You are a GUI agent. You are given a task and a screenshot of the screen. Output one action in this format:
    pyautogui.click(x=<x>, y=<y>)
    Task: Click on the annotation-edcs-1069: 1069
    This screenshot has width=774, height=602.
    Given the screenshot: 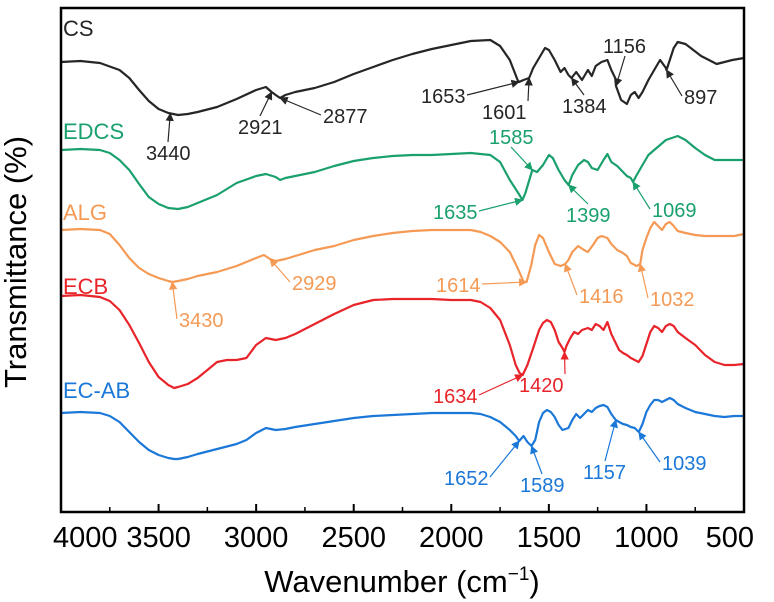 What is the action you would take?
    pyautogui.click(x=664, y=201)
    